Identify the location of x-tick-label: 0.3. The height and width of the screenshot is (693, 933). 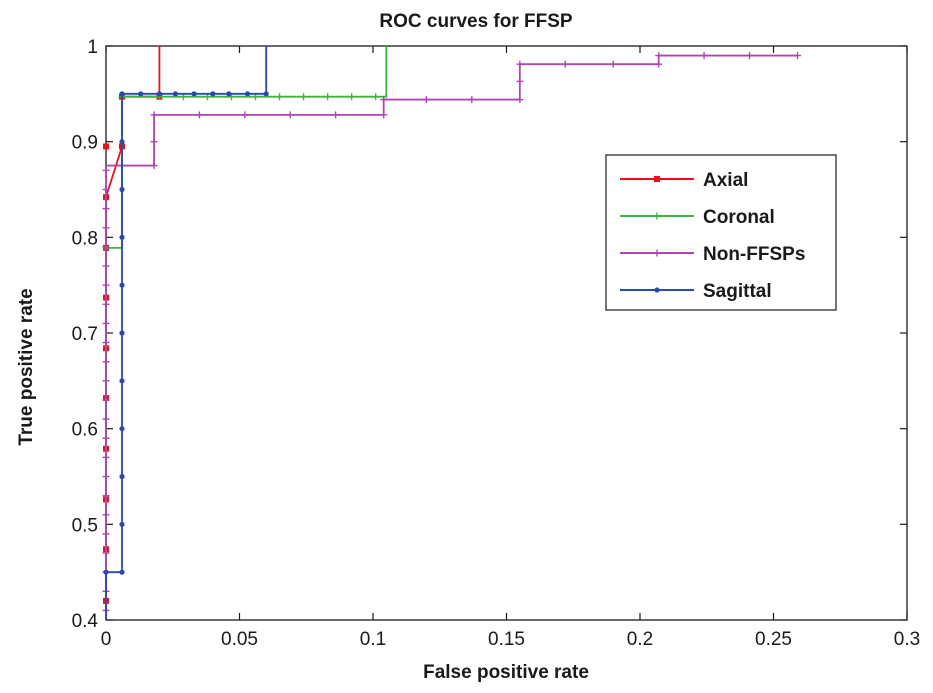
(907, 639).